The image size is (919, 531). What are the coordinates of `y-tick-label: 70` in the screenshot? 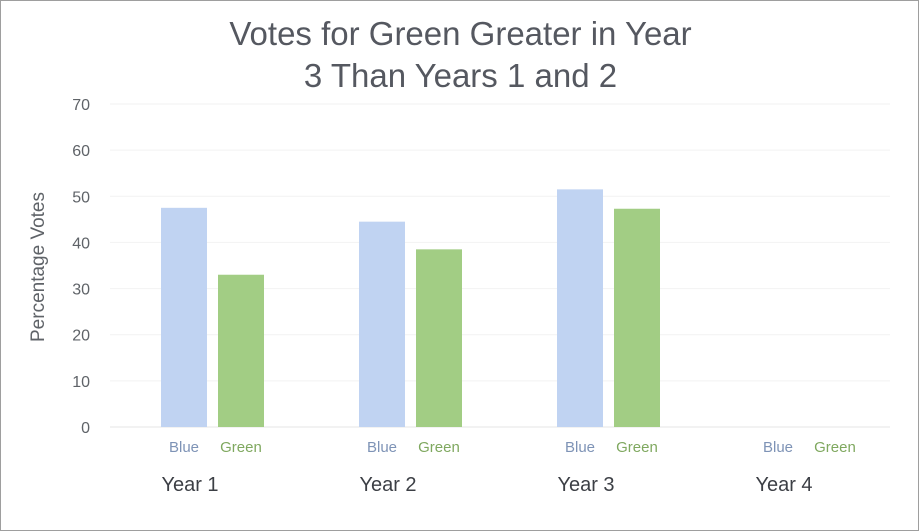 It's located at (81, 105).